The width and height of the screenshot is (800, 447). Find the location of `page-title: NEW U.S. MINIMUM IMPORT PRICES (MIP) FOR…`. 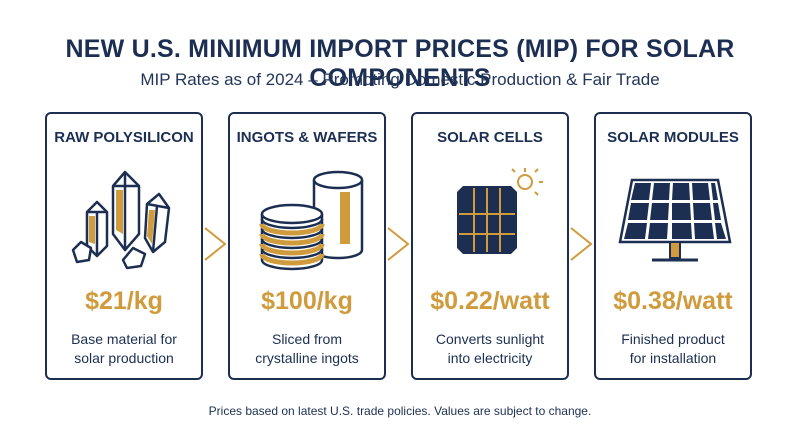

page-title: NEW U.S. MINIMUM IMPORT PRICES (MIP) FOR… is located at coordinates (400, 63).